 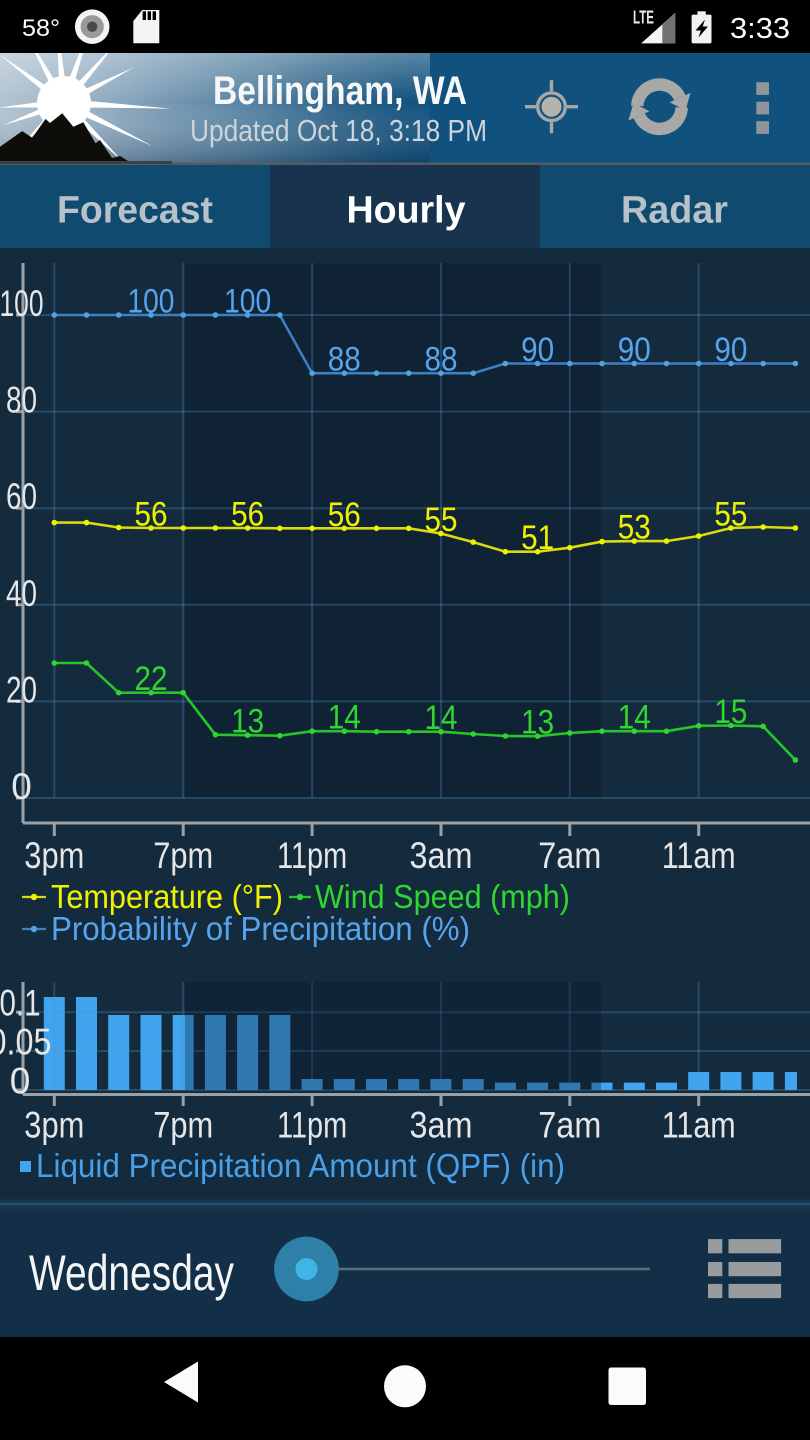 What do you see at coordinates (674, 211) in the screenshot?
I see `svg-text: Radar` at bounding box center [674, 211].